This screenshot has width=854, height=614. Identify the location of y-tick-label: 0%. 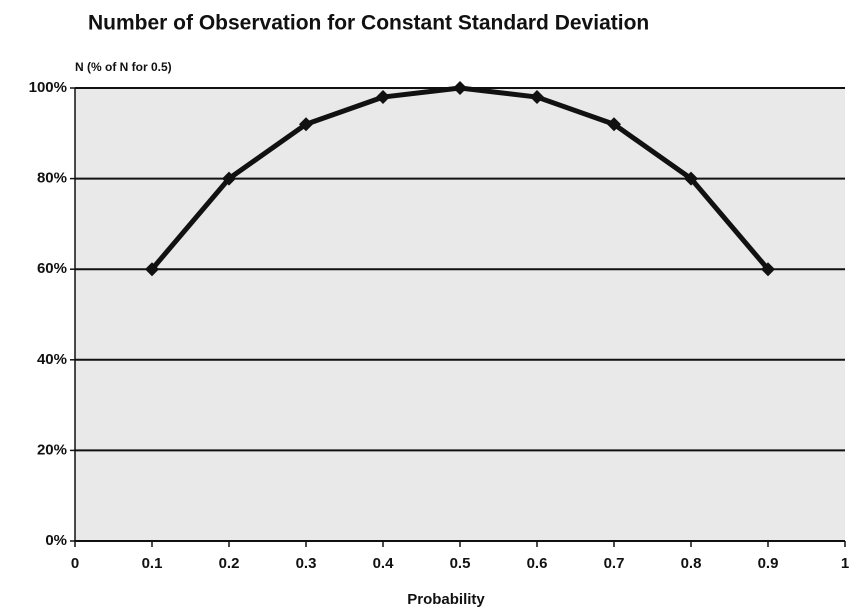
(56, 540).